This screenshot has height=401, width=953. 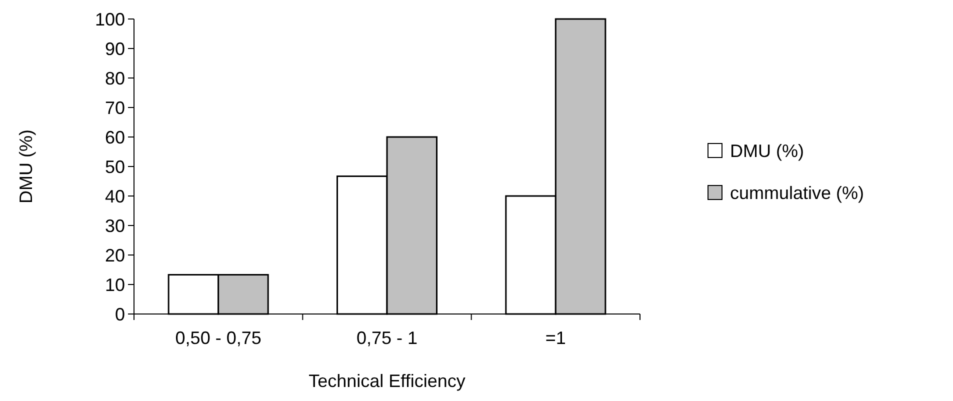 What do you see at coordinates (114, 196) in the screenshot?
I see `y-tick-label: 40` at bounding box center [114, 196].